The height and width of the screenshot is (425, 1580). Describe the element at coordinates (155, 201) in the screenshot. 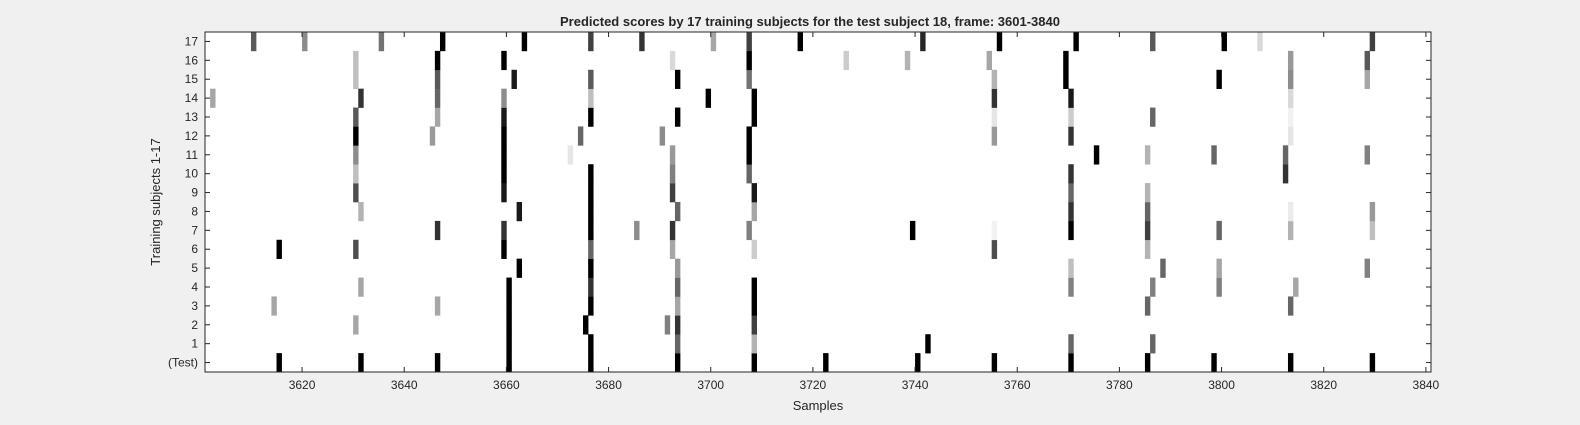

I see `y-axis-label: Training subjects 1-17` at that location.